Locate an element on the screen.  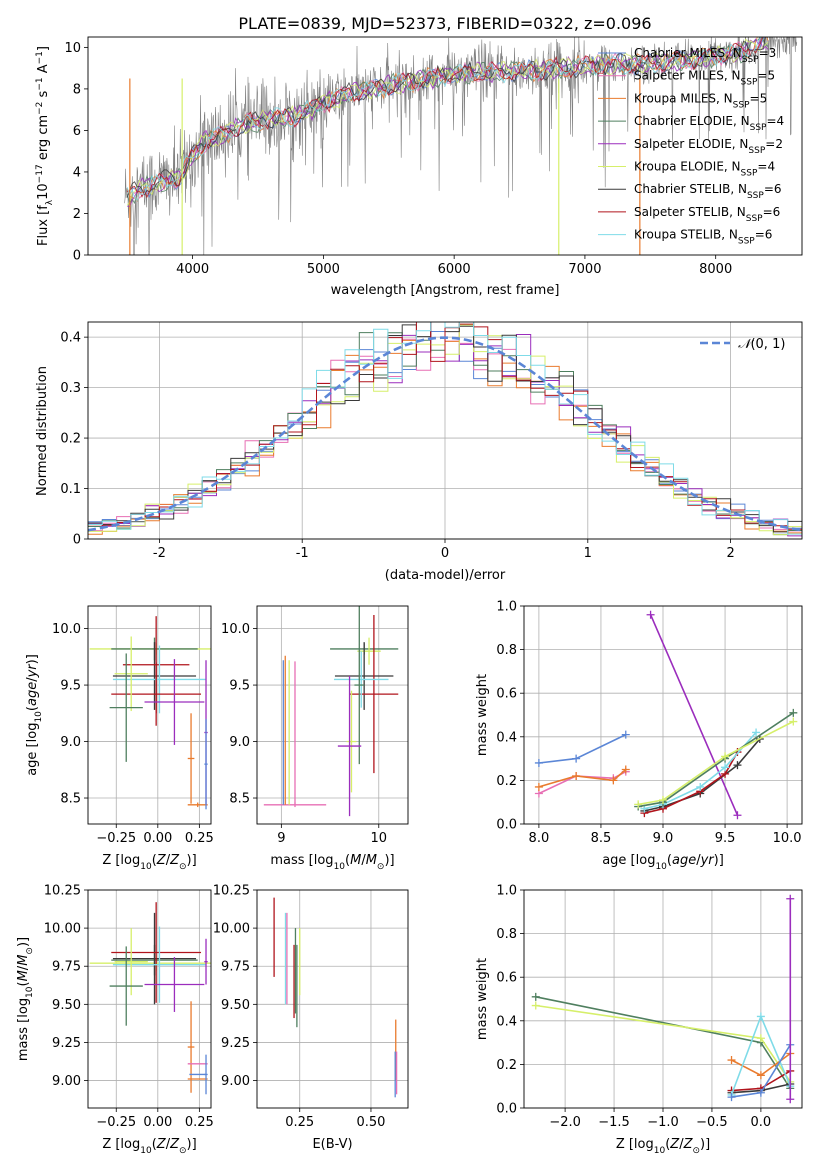
x-tick-label: 10.0 is located at coordinates (787, 838).